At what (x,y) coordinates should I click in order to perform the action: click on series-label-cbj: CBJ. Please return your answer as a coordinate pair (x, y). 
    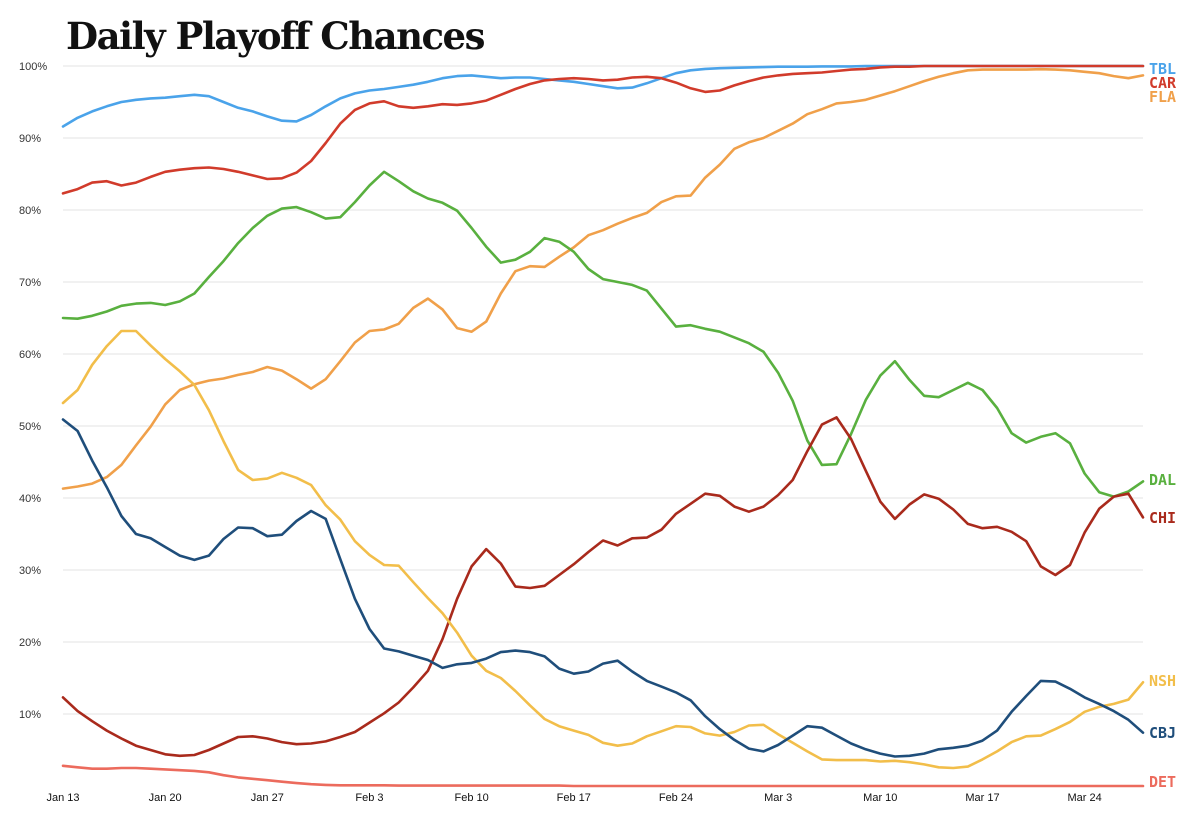
    Looking at the image, I should click on (1162, 733).